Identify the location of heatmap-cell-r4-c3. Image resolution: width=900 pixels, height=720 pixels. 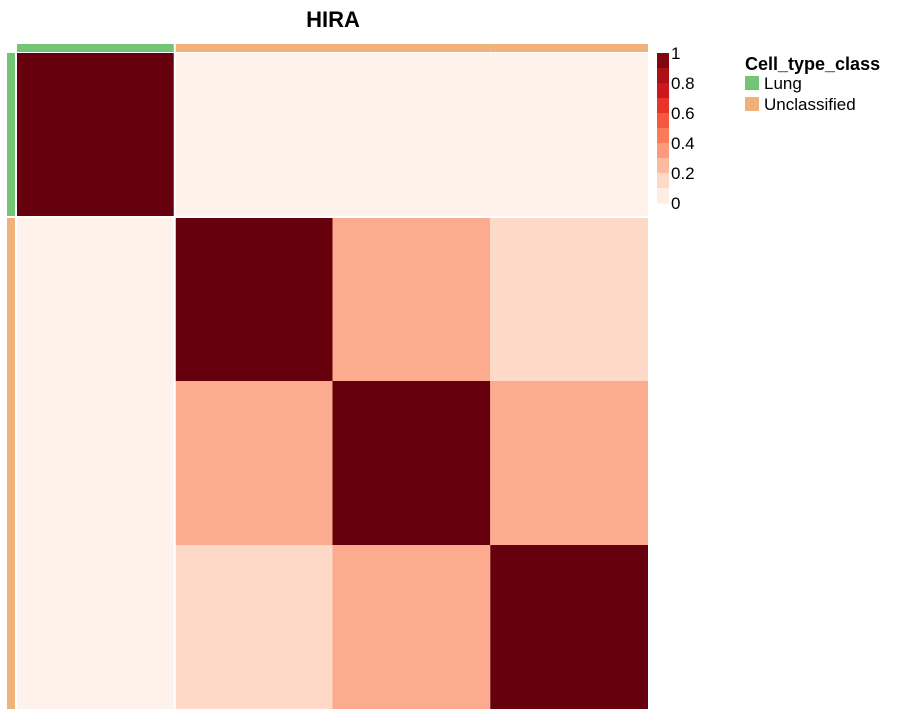
(411, 627).